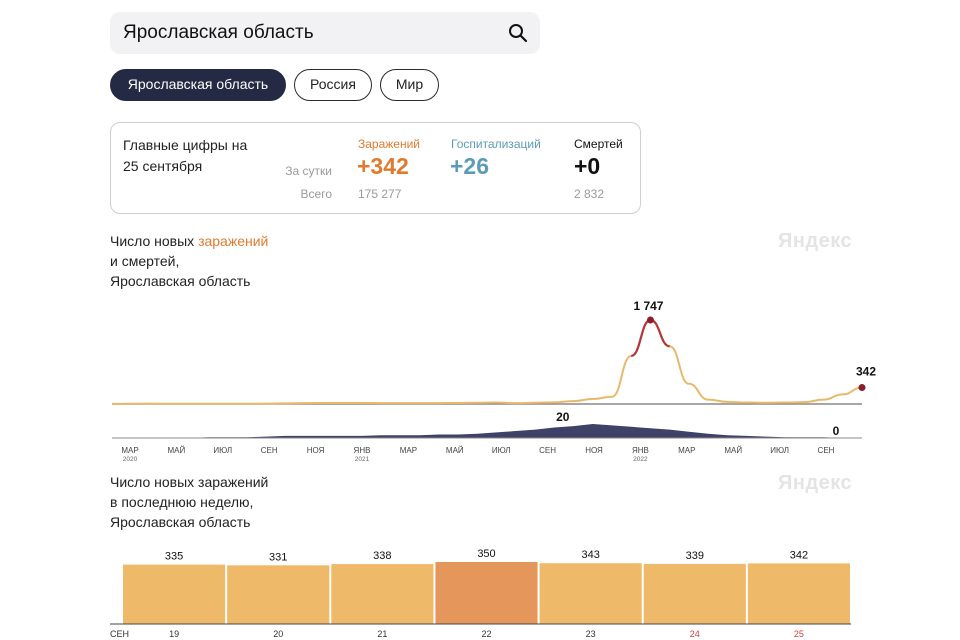 This screenshot has width=960, height=640. What do you see at coordinates (185, 145) in the screenshot?
I see `summary-title-line1: Главные цифры на` at bounding box center [185, 145].